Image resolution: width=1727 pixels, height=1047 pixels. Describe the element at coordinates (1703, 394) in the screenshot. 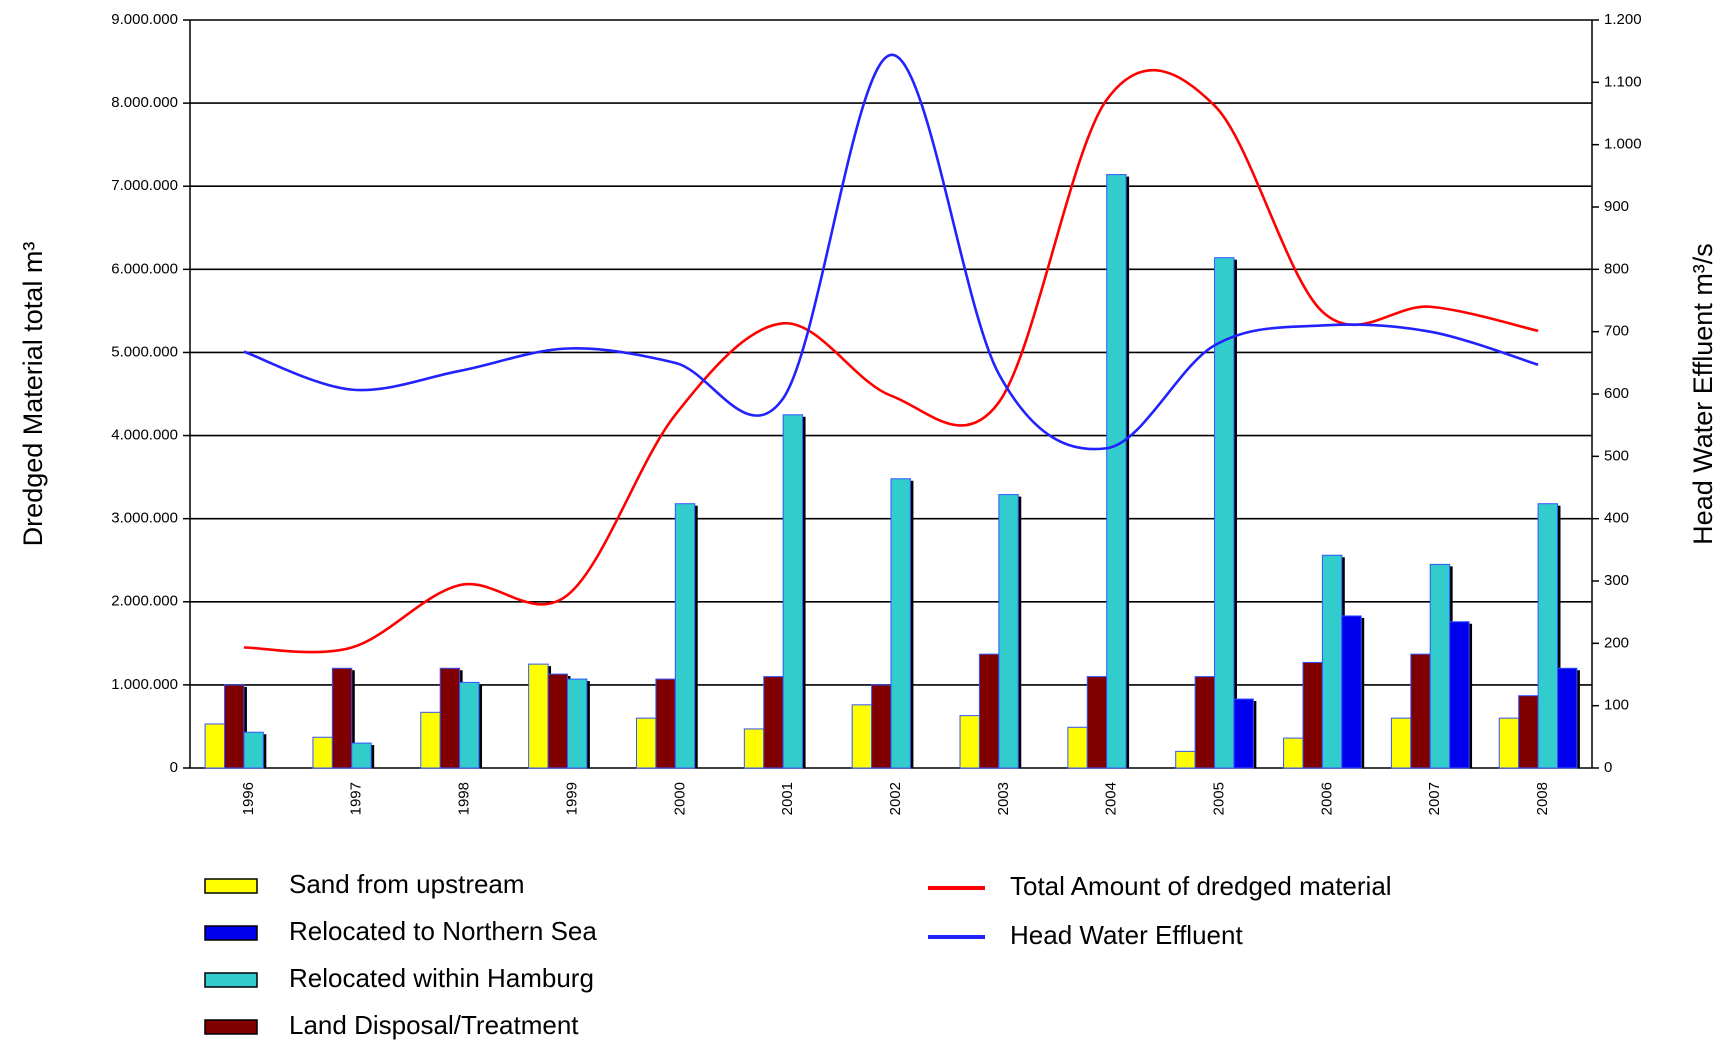

I see `y2-axis-title: Head Water Effluent m³/s` at that location.